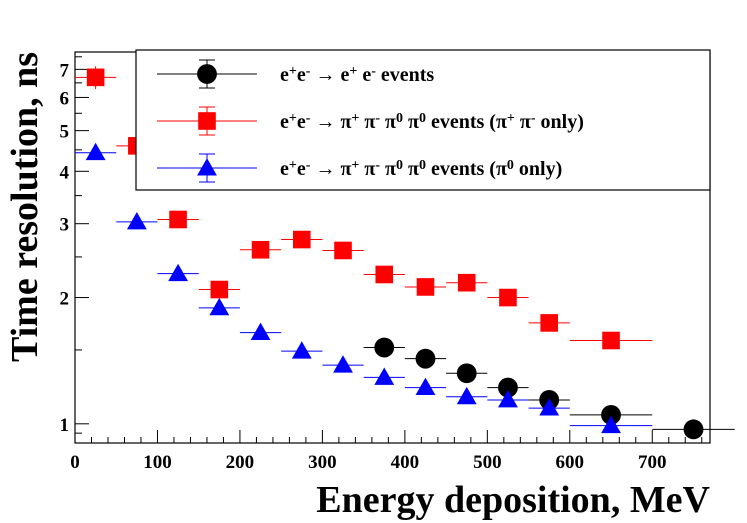  What do you see at coordinates (65, 425) in the screenshot?
I see `y-tick-label: 1` at bounding box center [65, 425].